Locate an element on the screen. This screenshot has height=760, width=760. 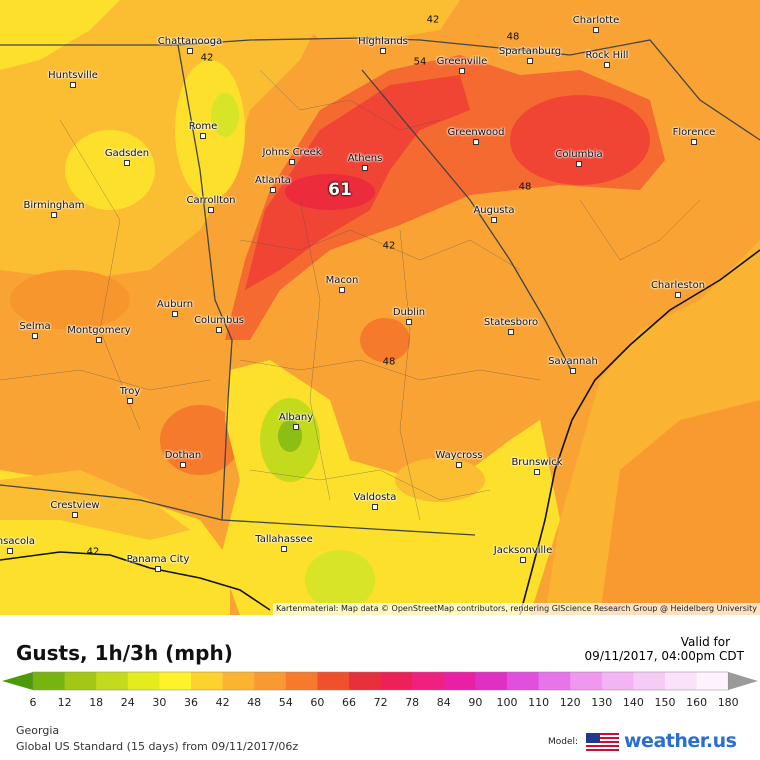
colorbar-label: 180 is located at coordinates (728, 702).